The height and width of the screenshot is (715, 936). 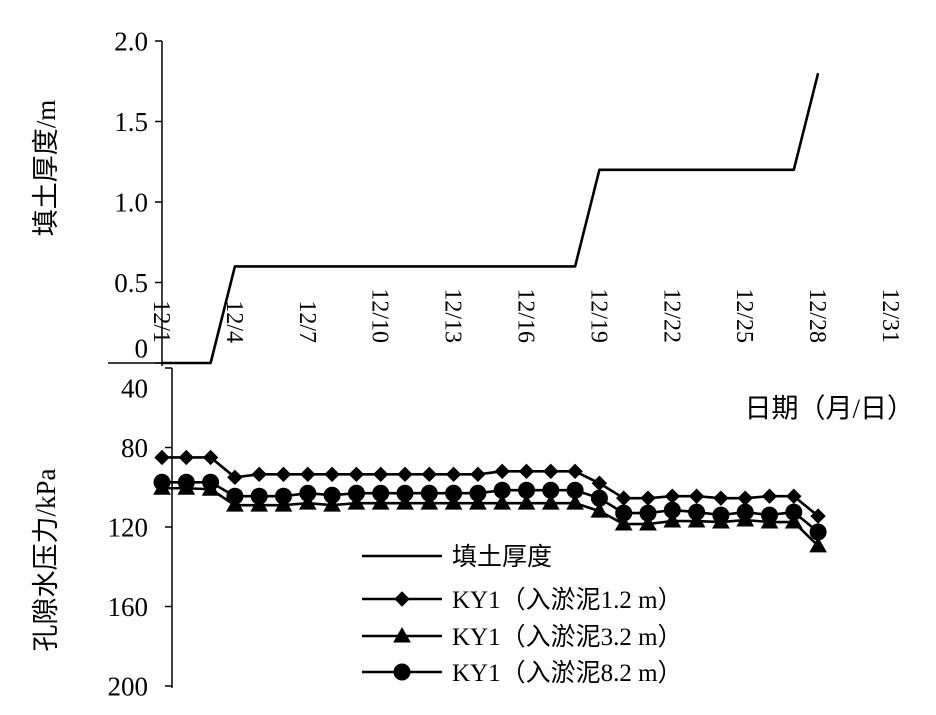 I want to click on legend-item-ky1-3-2m: KY1（入淤泥3.2 m）, so click(x=522, y=637).